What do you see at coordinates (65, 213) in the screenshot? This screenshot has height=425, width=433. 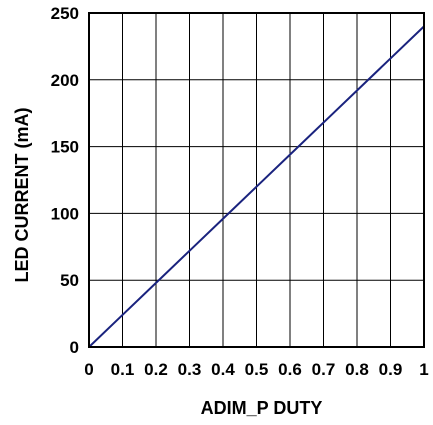 I see `y-tick-label: 100` at bounding box center [65, 213].